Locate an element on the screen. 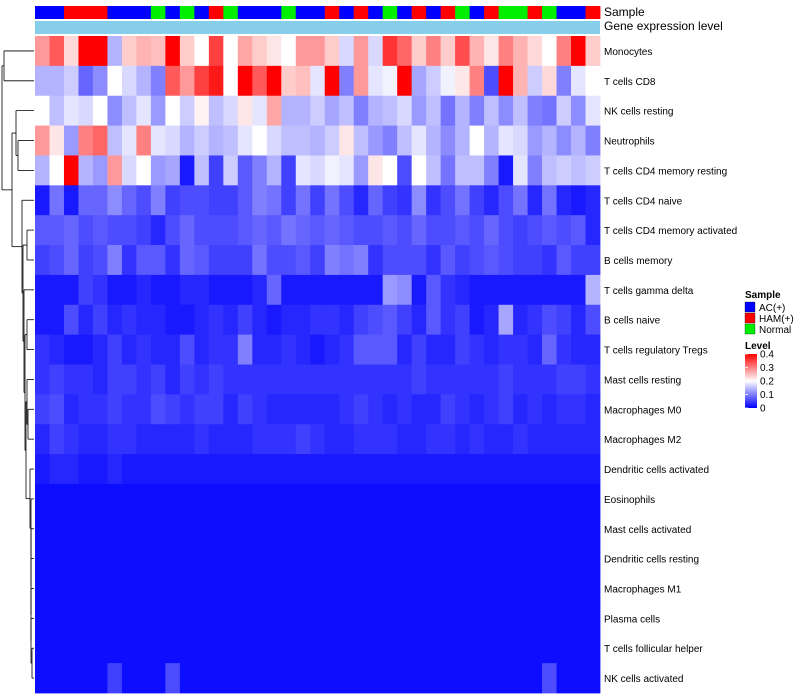  row-label-t-cells-follicular-helper: T cells follicular helper is located at coordinates (653, 649).